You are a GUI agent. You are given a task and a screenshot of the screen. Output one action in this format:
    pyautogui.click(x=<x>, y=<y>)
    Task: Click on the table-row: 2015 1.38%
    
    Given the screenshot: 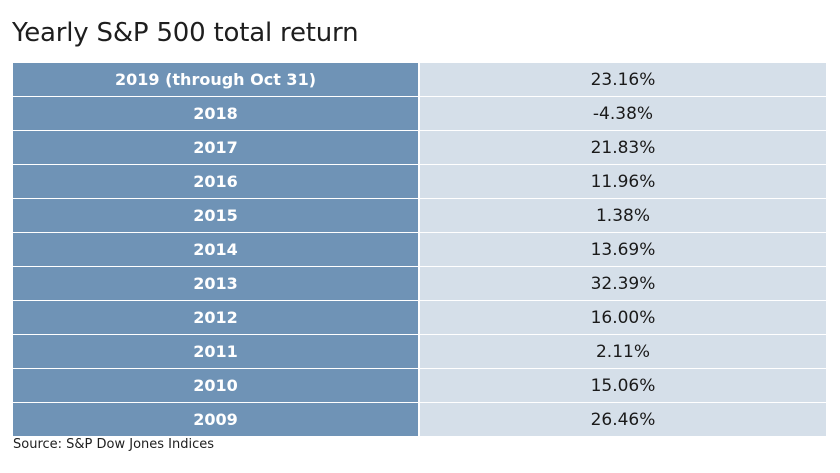 What is the action you would take?
    pyautogui.click(x=419, y=215)
    